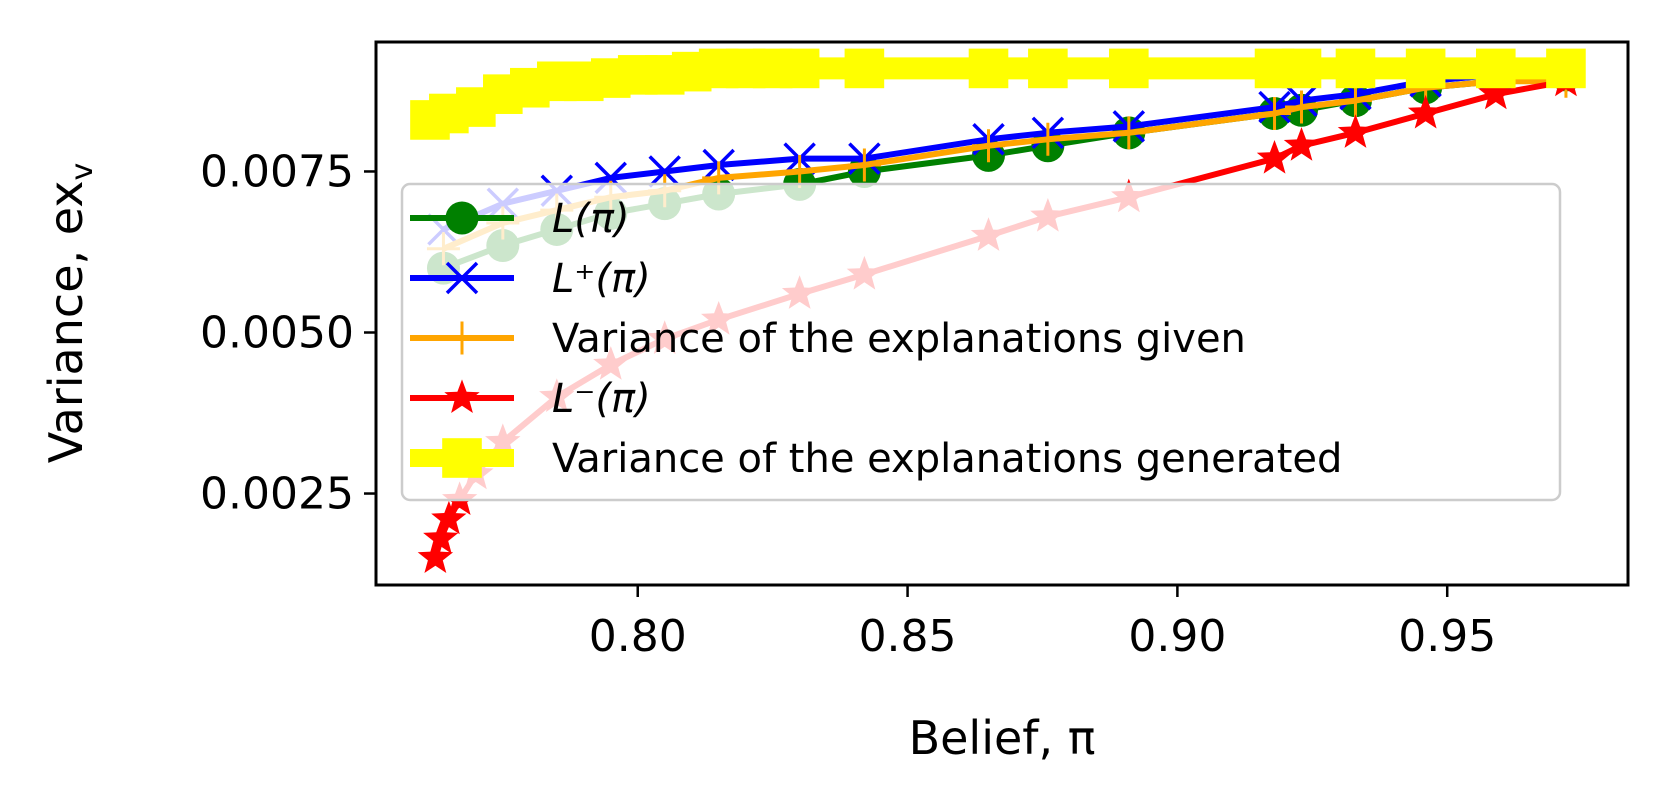 The height and width of the screenshot is (809, 1662). Describe the element at coordinates (591, 219) in the screenshot. I see `legend-label: L(π)` at that location.